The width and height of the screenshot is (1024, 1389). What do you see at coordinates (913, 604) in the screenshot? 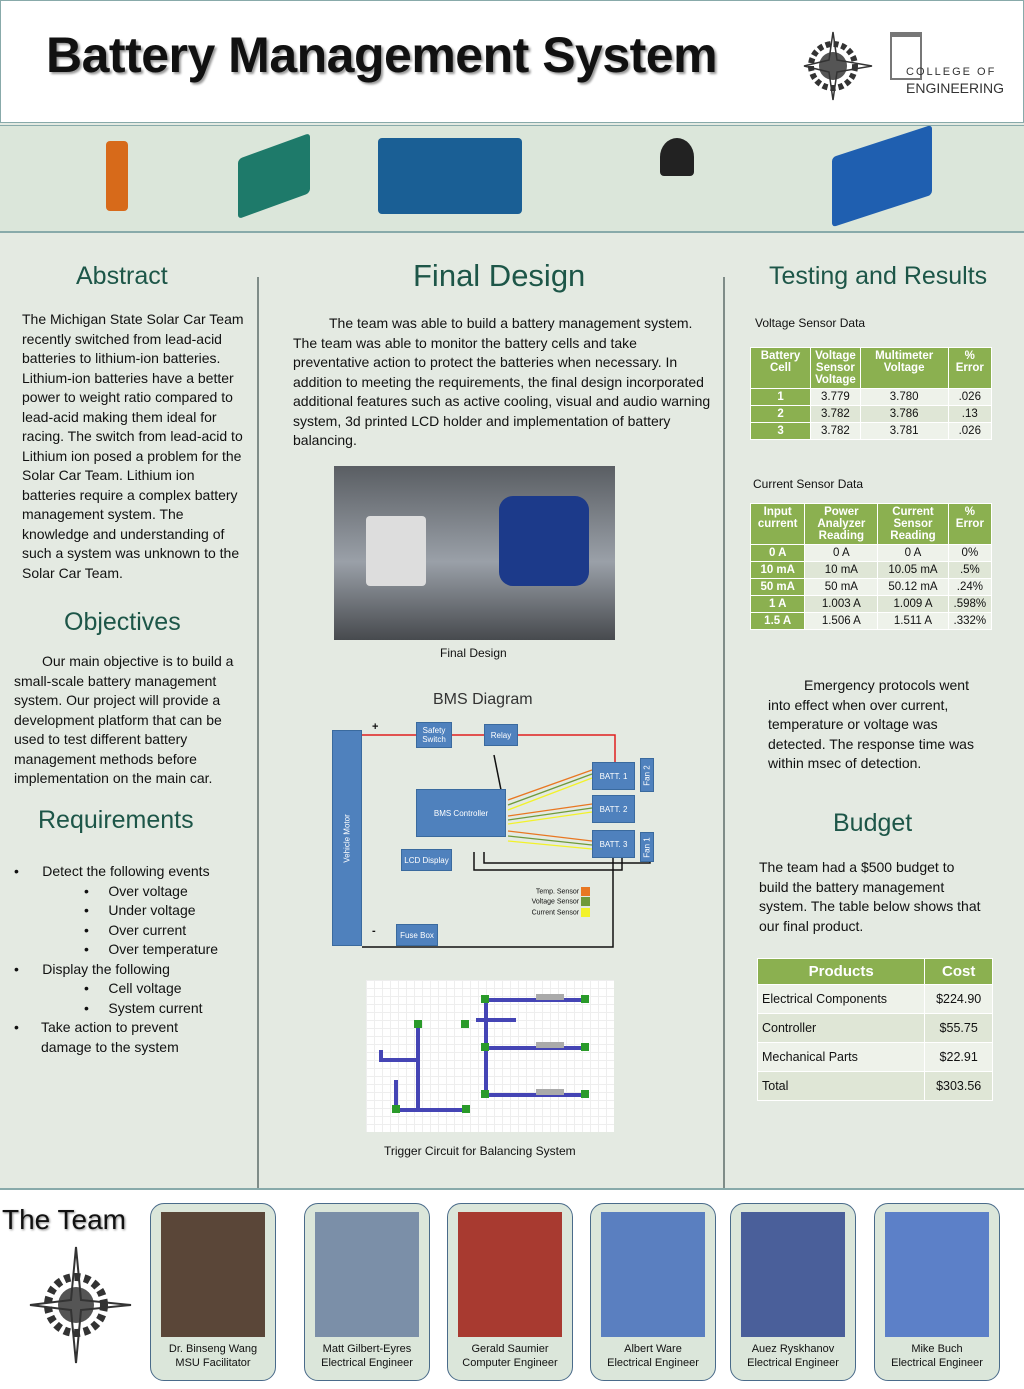
I see `table-cell: 1.009 A` at bounding box center [913, 604].